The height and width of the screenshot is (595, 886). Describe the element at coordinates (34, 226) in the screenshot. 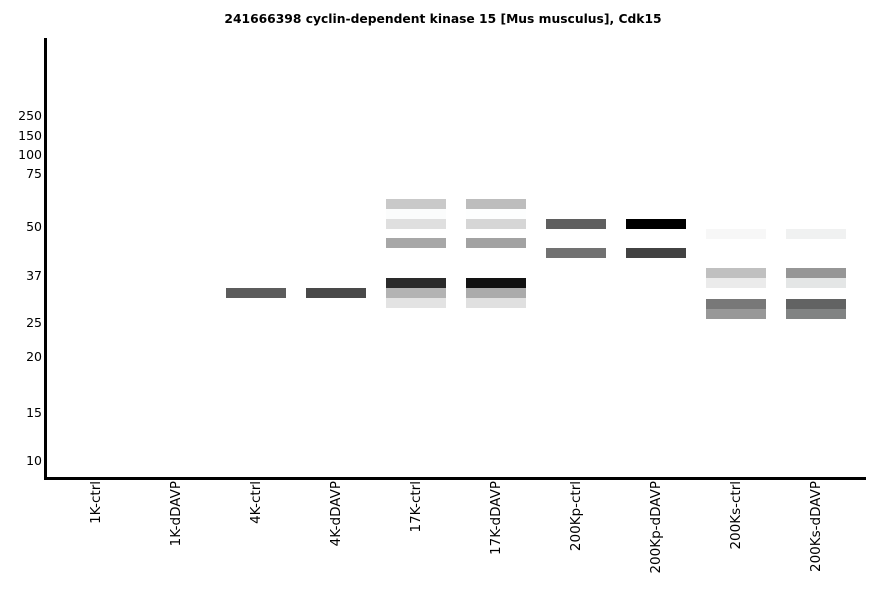

I see `mw-tick-label: 50` at that location.